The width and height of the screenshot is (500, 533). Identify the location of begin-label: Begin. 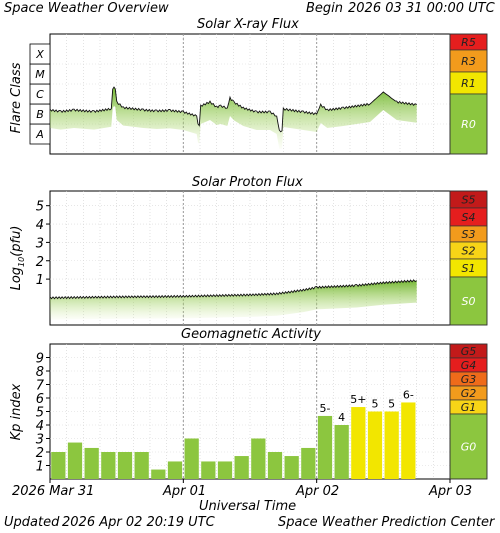
(325, 8).